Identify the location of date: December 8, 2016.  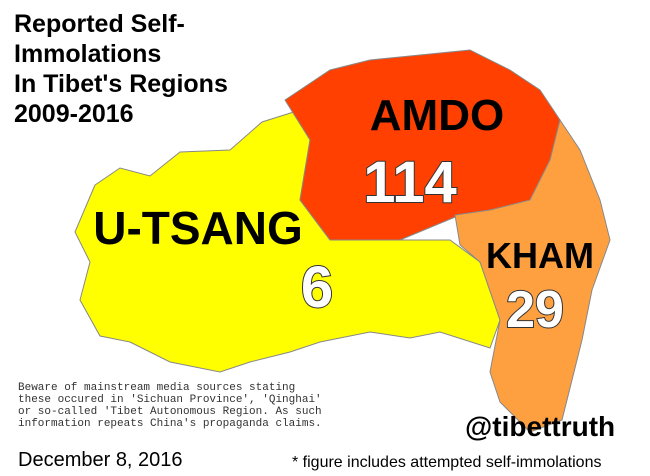
(100, 460).